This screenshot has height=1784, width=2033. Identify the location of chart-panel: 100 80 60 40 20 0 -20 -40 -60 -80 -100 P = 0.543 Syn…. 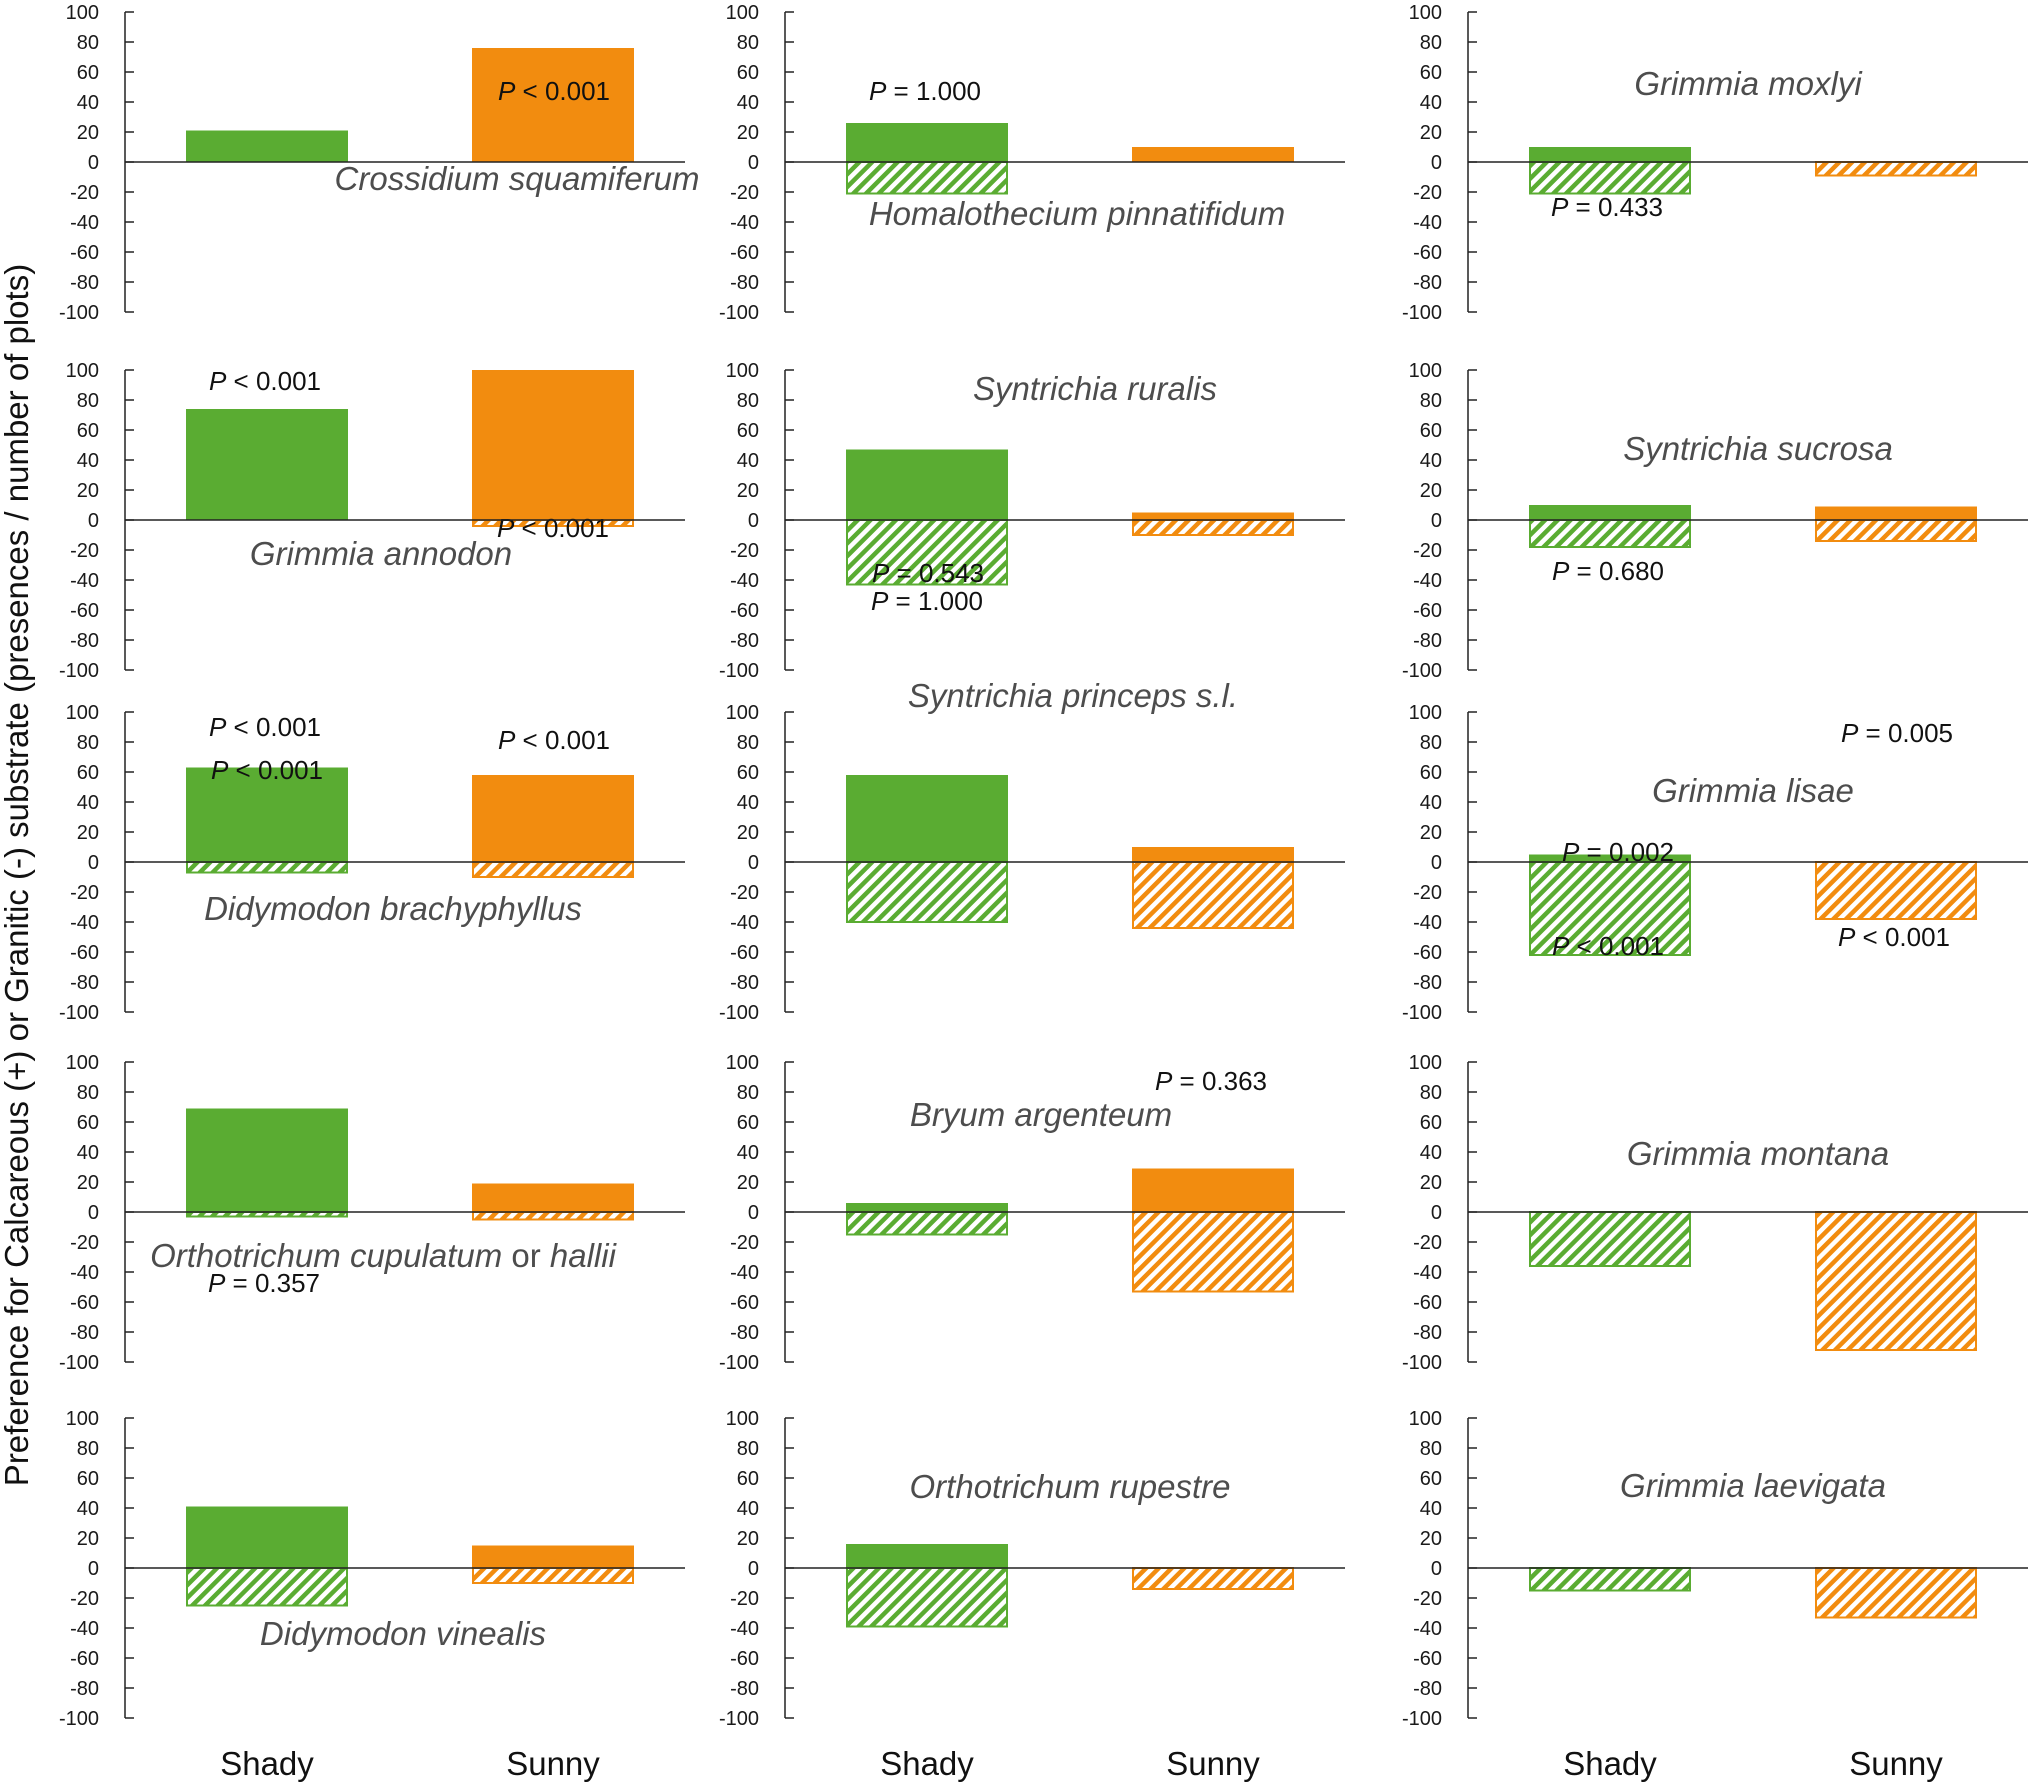
(1032, 791).